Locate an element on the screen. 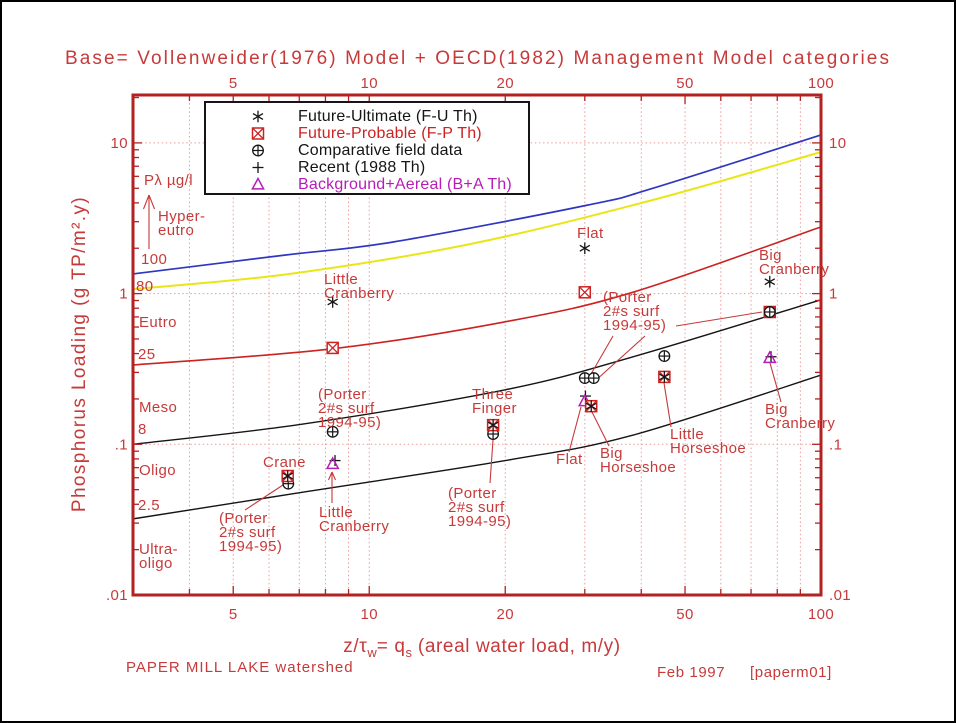 The width and height of the screenshot is (956, 723). annotation-line: Flat is located at coordinates (569, 459).